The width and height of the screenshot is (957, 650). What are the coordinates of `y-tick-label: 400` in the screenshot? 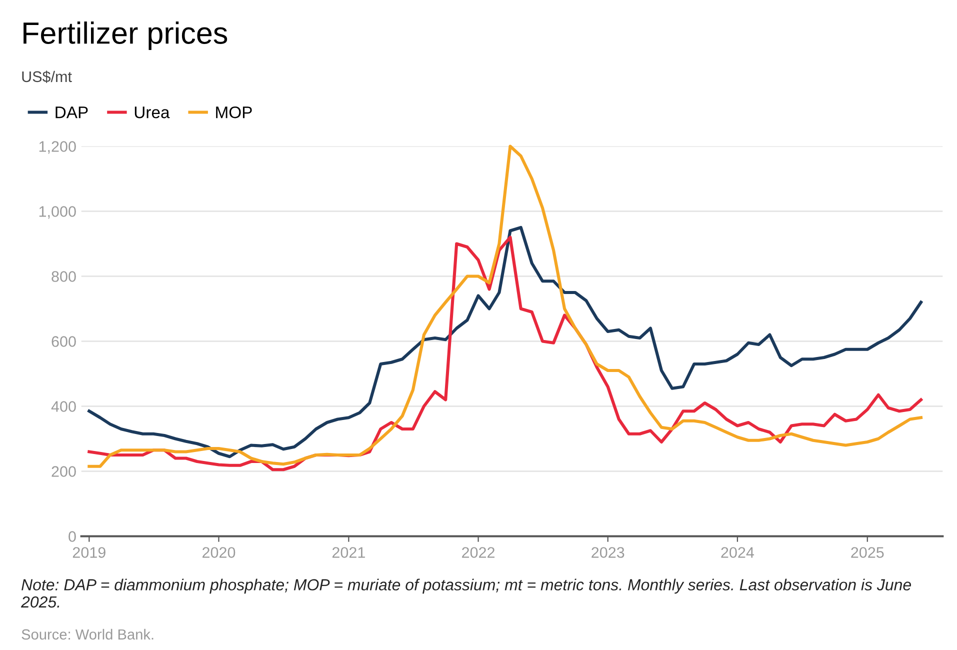 It's located at (63, 406).